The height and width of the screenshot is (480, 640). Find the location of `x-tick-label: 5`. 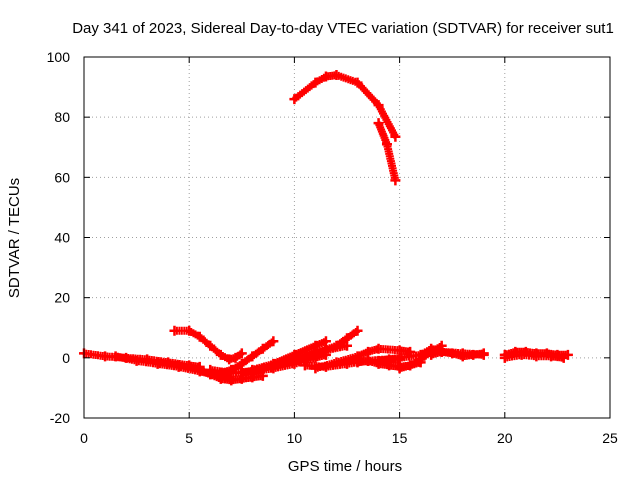

x-tick-label: 5 is located at coordinates (189, 438).